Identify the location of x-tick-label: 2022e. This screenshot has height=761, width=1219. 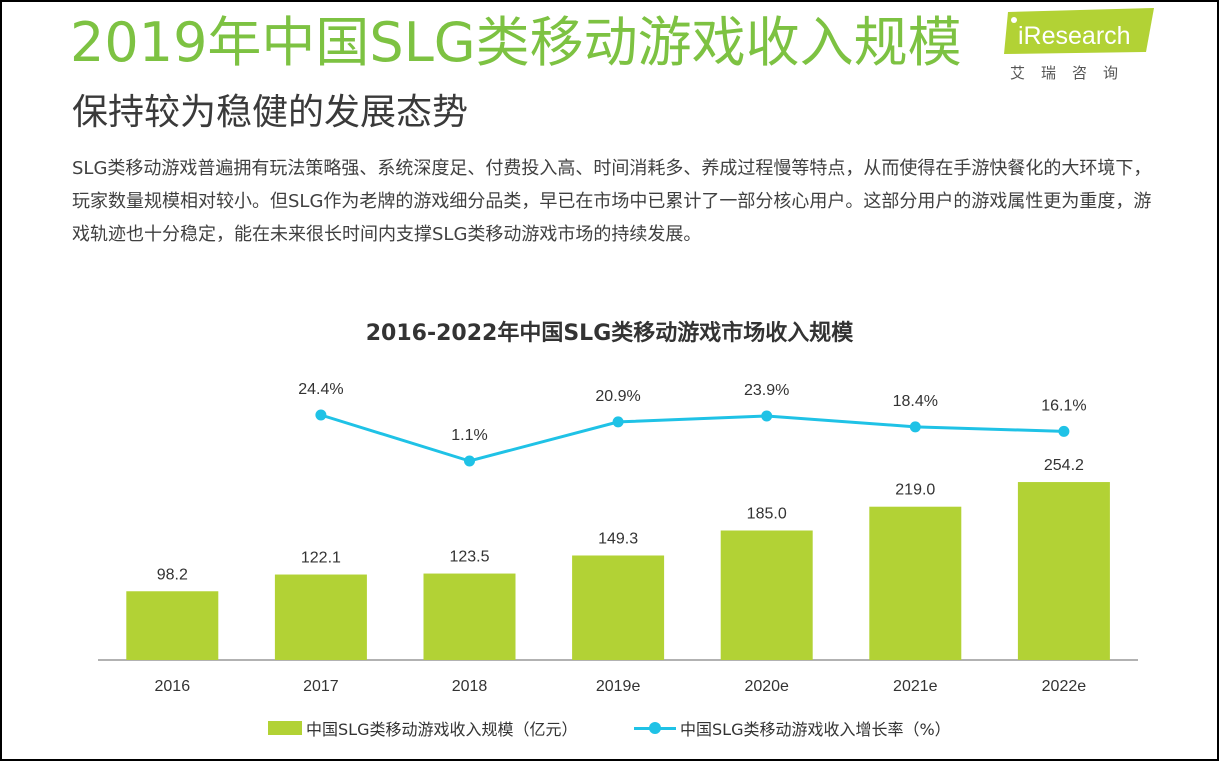
(1064, 686).